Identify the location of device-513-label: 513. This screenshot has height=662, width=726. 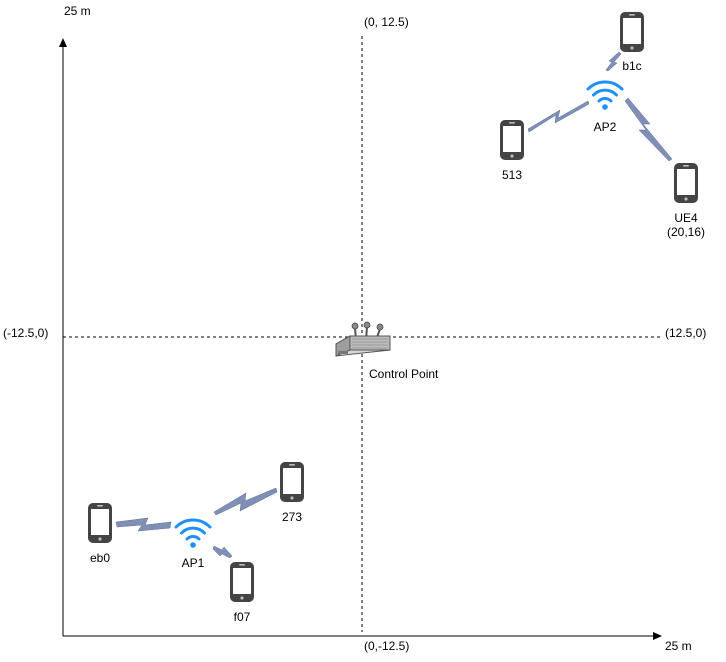
(512, 175).